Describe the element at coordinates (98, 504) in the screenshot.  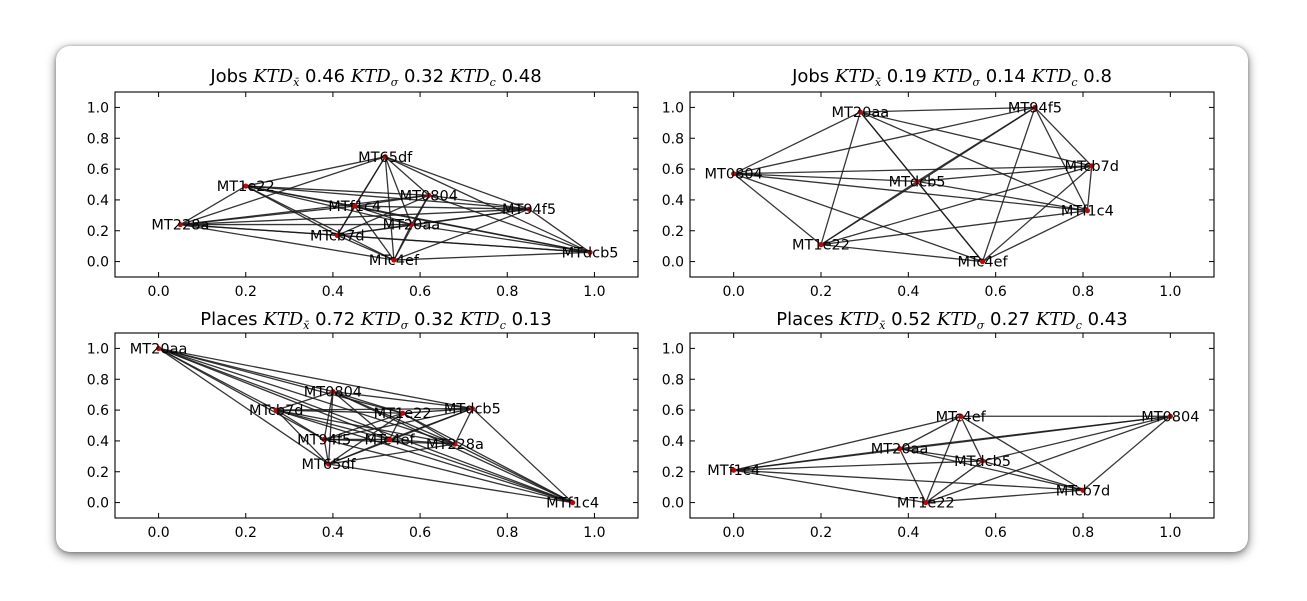
I see `y-tick-label: 0.0` at that location.